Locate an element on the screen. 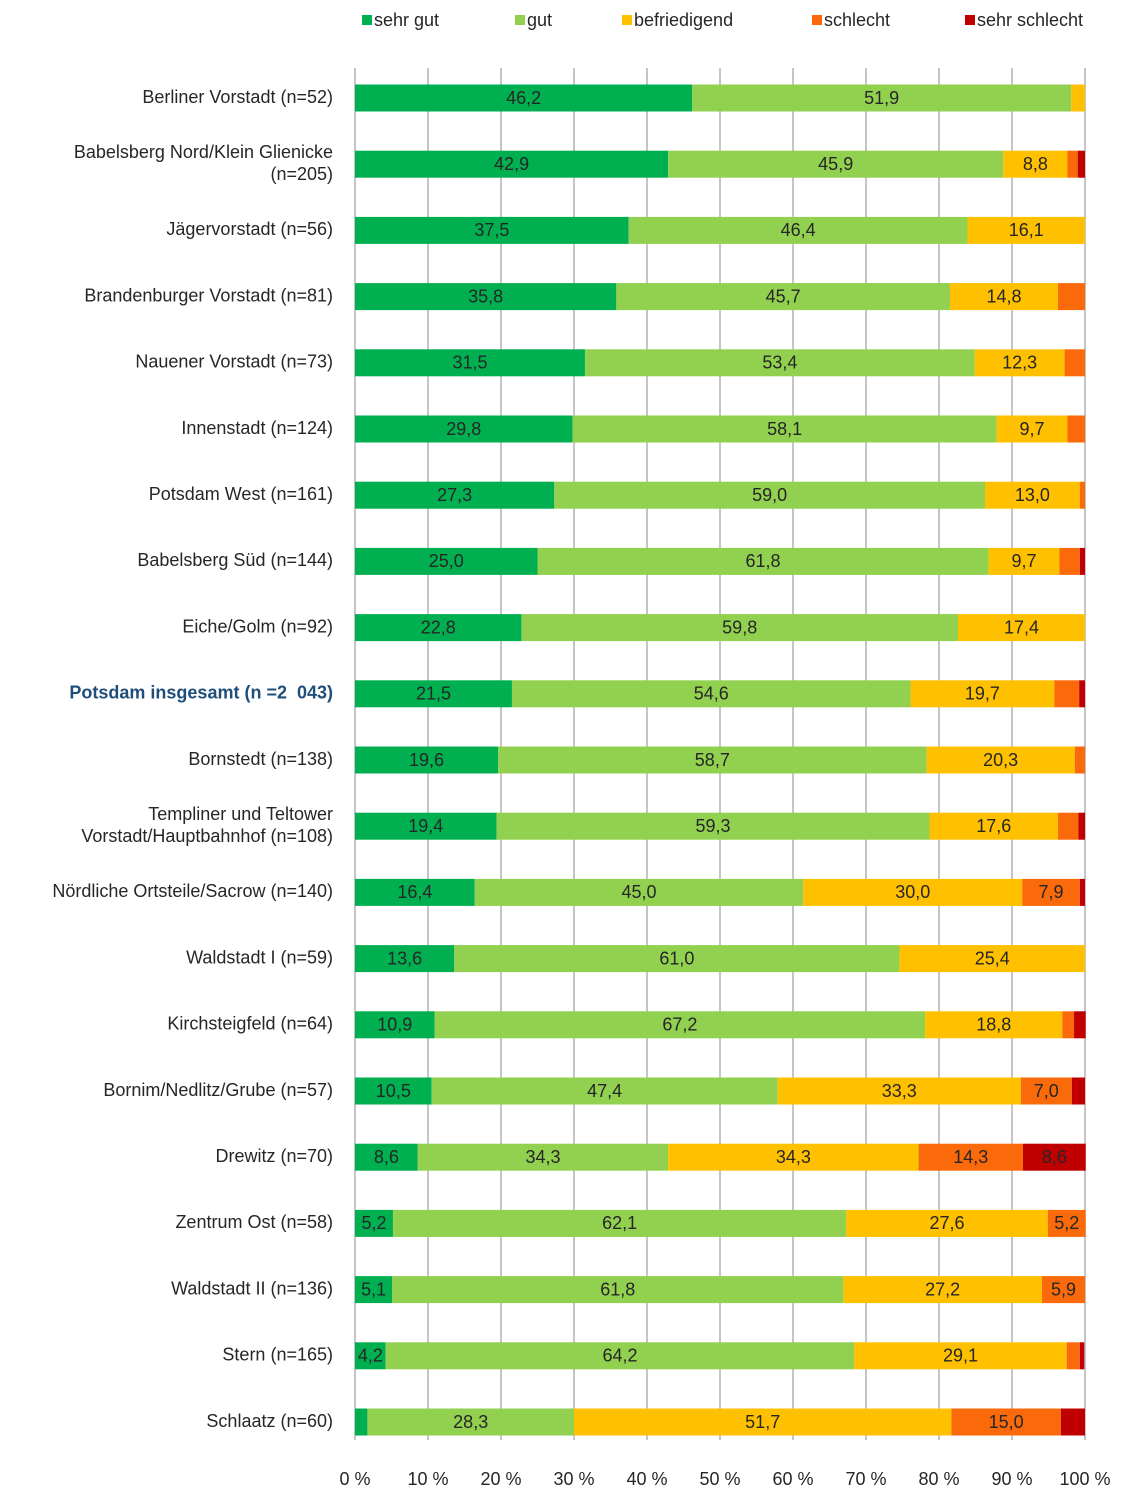 The height and width of the screenshot is (1493, 1122). legend-label: schlecht is located at coordinates (857, 20).